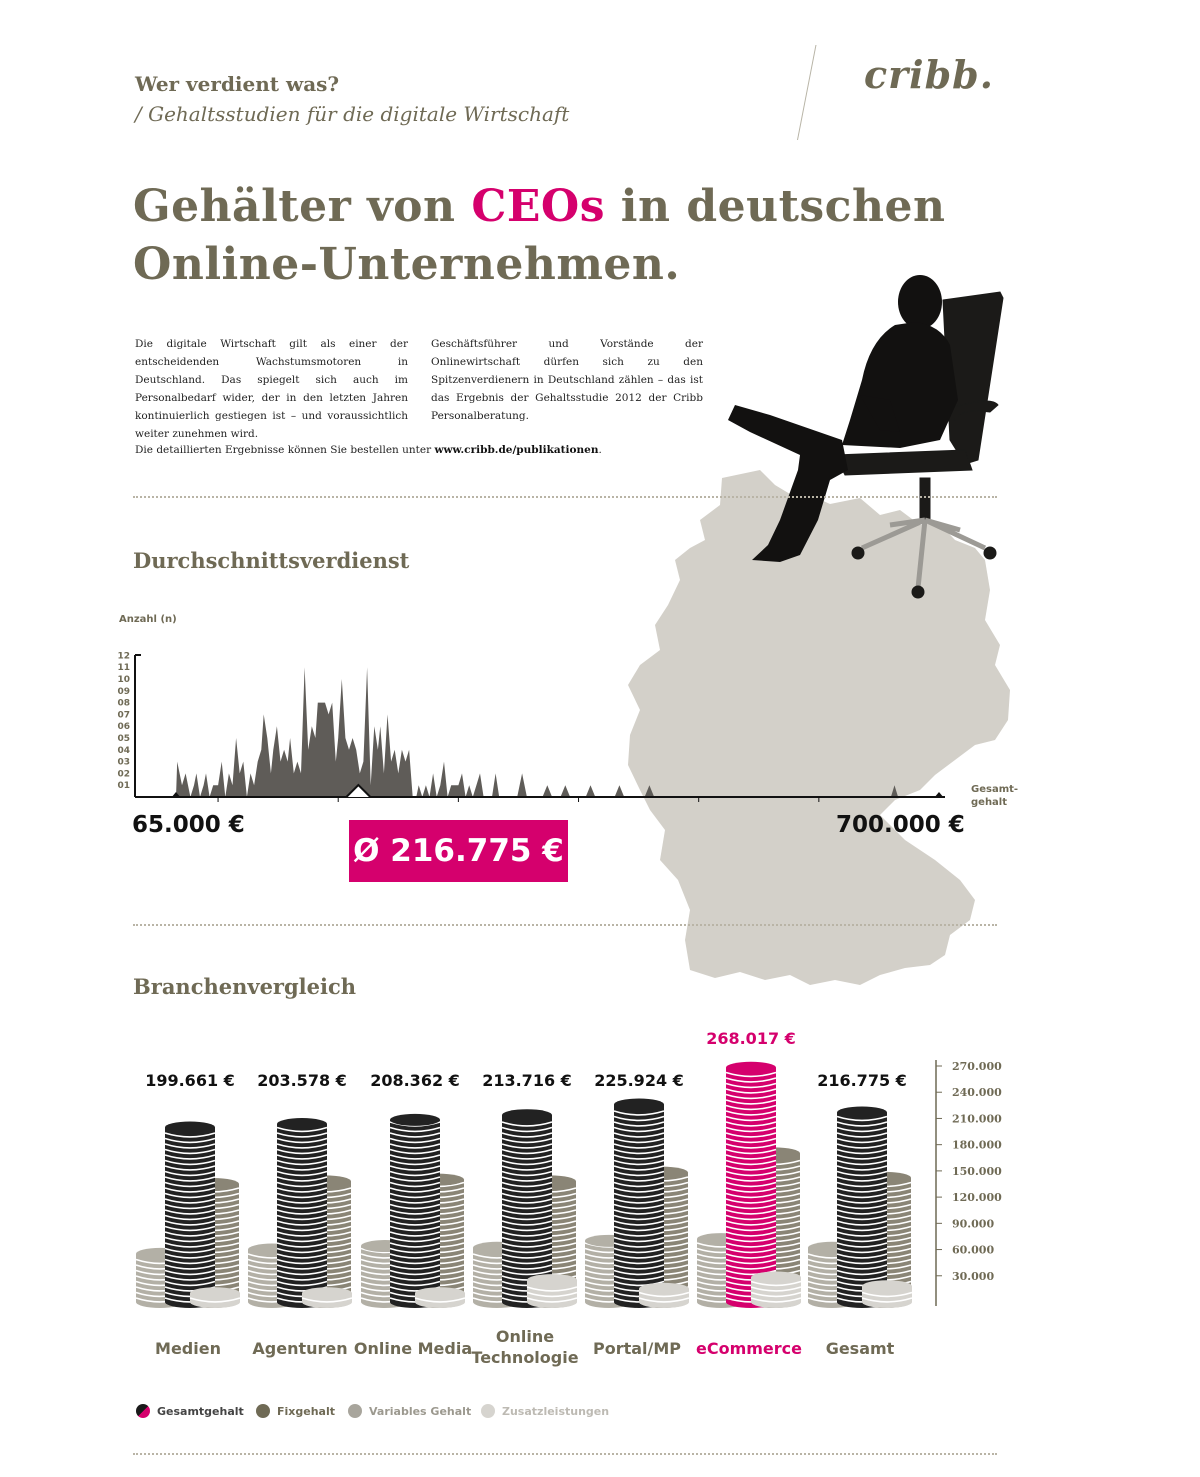  Describe the element at coordinates (190, 1080) in the screenshot. I see `bar-value-label: 199.661 €` at that location.